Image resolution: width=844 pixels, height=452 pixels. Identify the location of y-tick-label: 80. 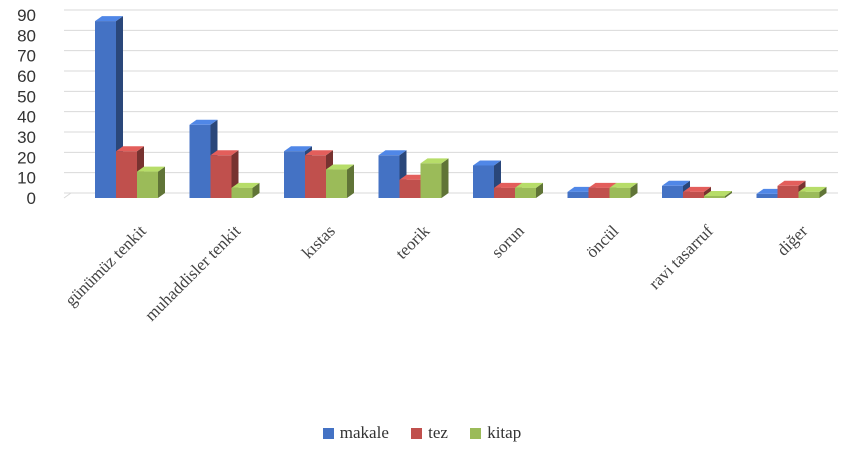
(26, 35).